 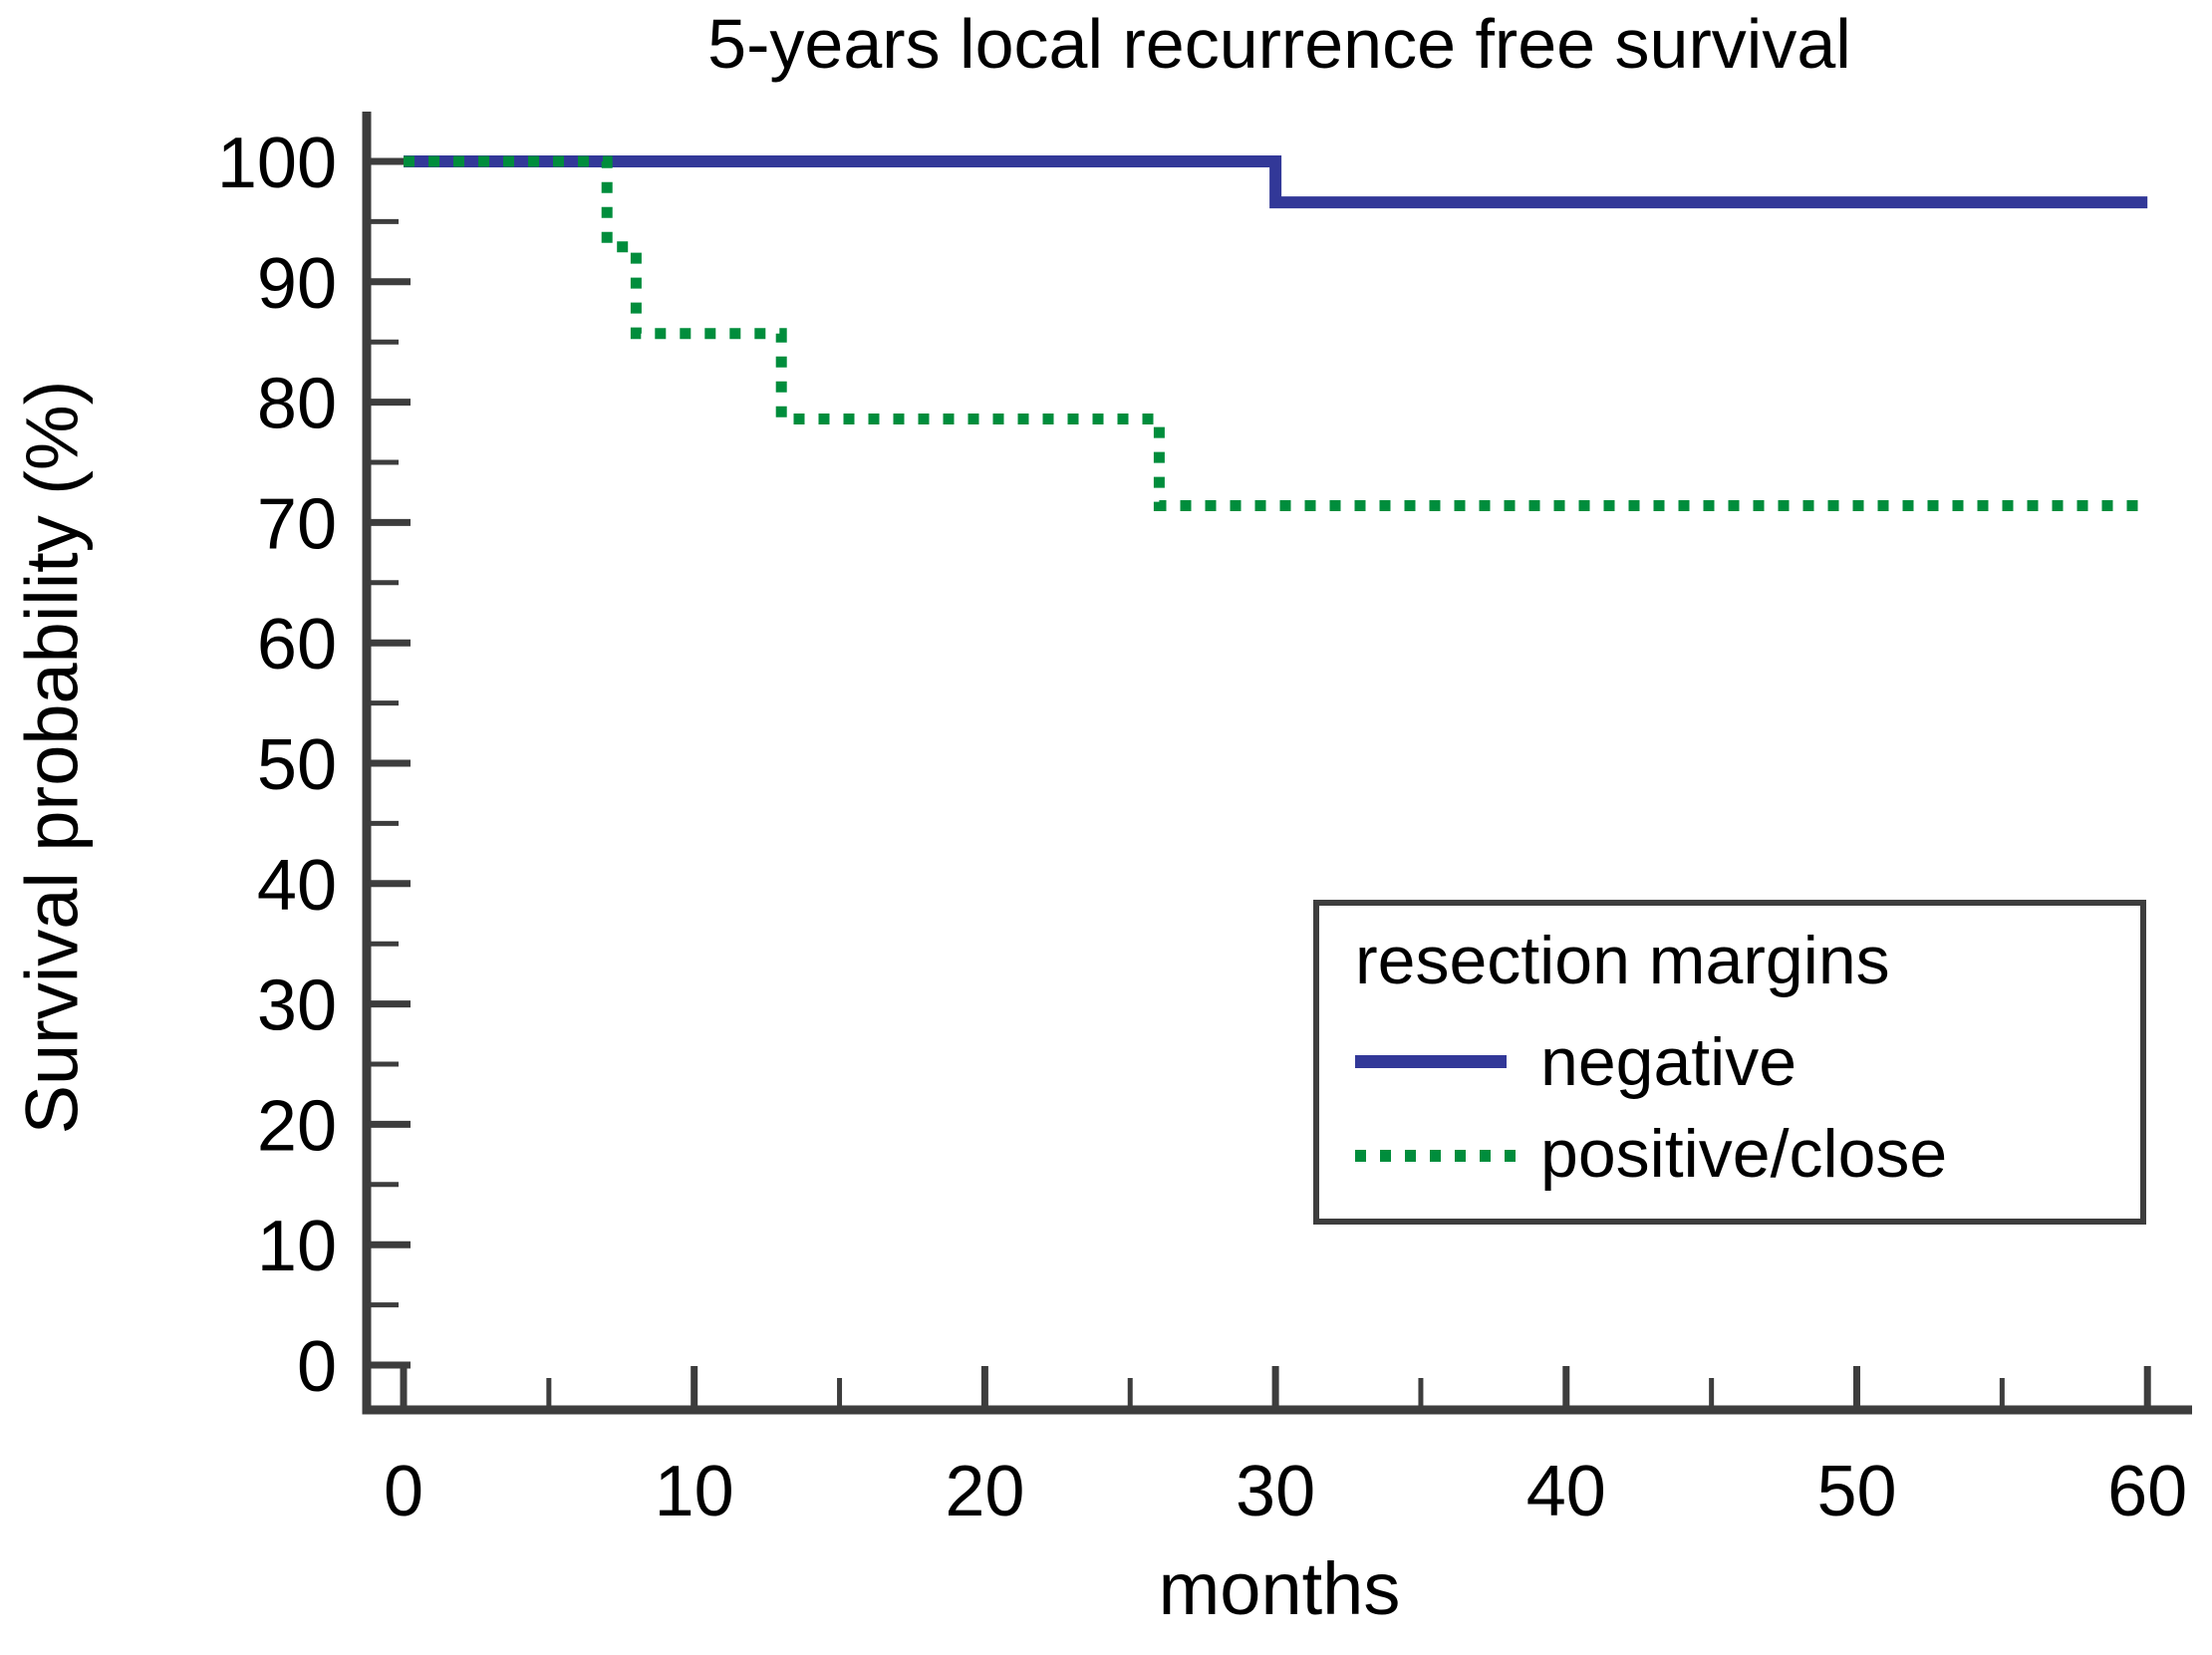 What do you see at coordinates (1436, 1156) in the screenshot?
I see `legend-swatch-positive-close` at bounding box center [1436, 1156].